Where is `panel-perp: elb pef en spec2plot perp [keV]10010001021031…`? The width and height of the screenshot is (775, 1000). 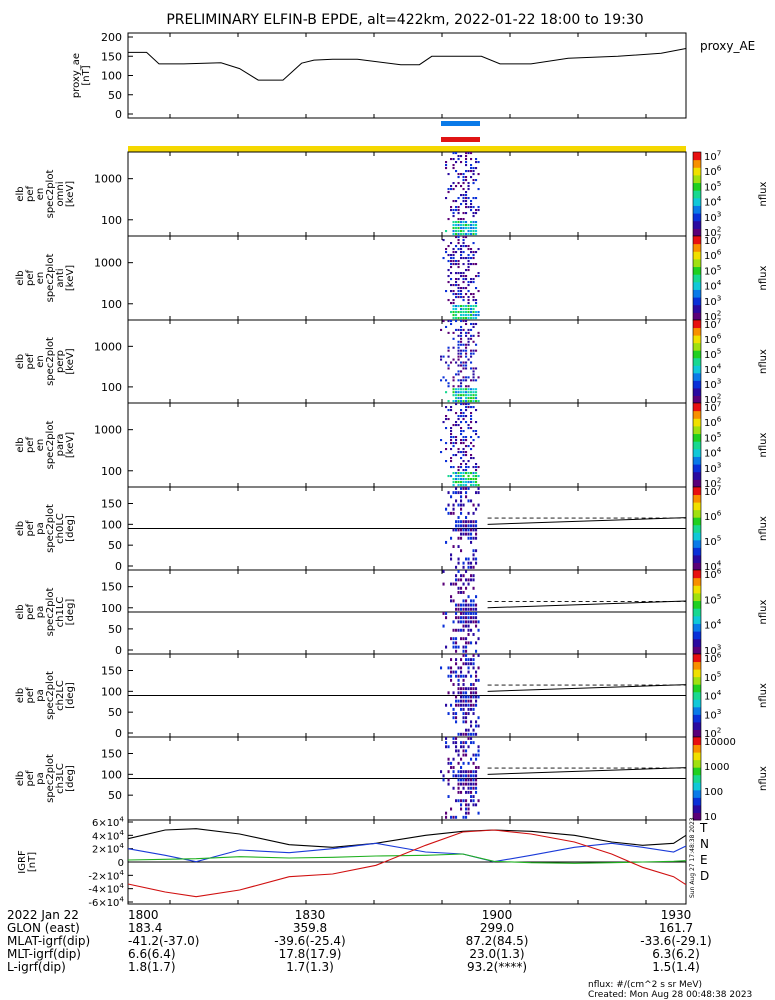
panel-perp: elb pef en spec2plot perp [keV]10010001021031… is located at coordinates (392, 362).